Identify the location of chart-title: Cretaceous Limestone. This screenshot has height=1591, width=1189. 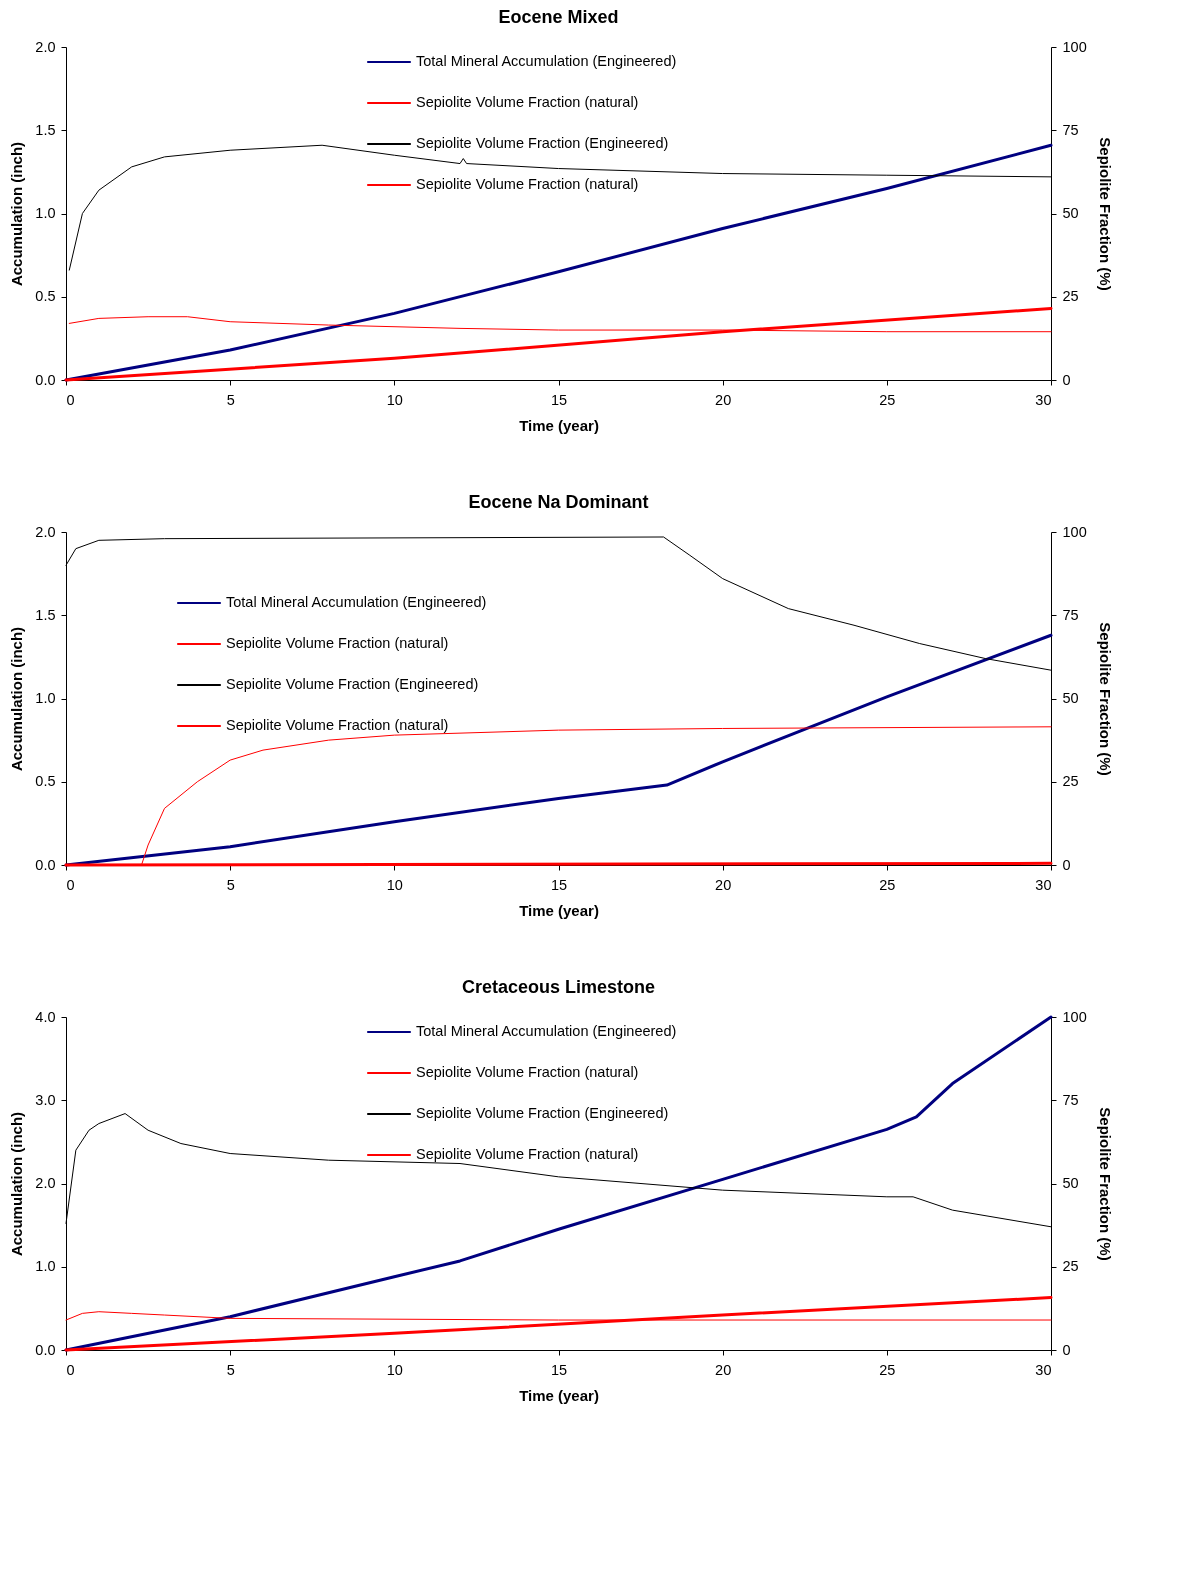
(558, 987).